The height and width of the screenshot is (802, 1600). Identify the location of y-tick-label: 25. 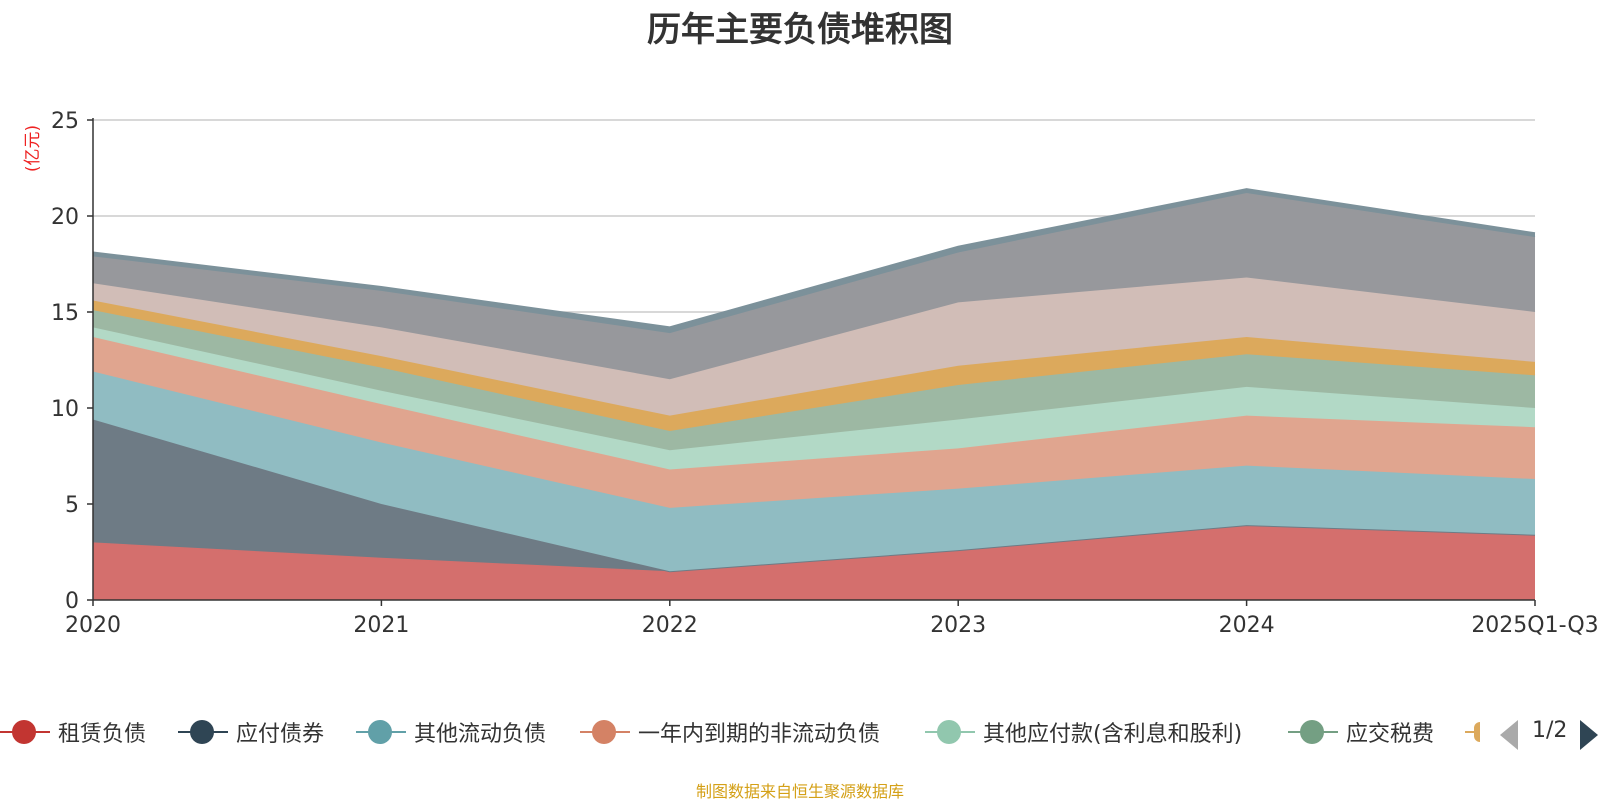
(65, 121).